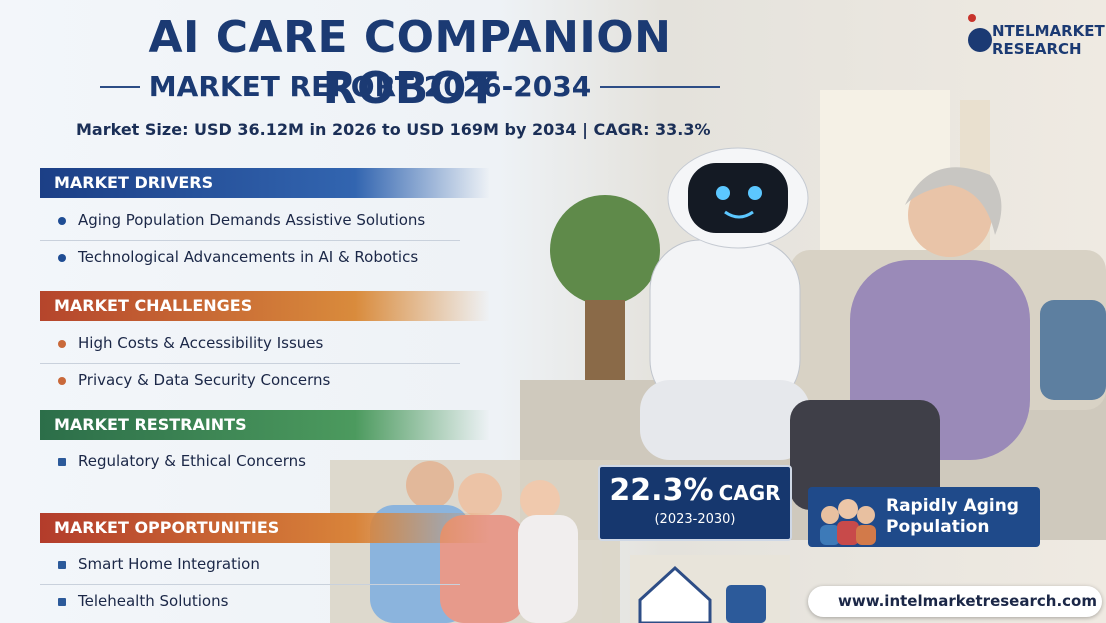 The height and width of the screenshot is (623, 1106). I want to click on website-text: www.intelmarketresearch.com, so click(967, 601).